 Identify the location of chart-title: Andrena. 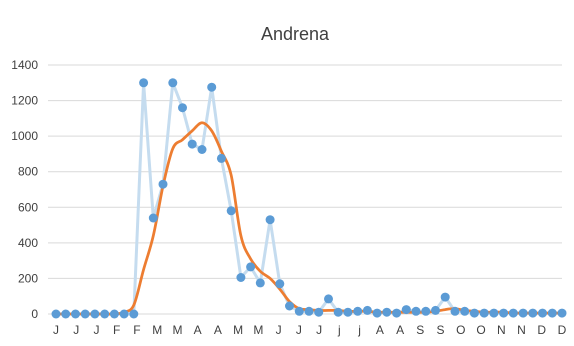
(295, 34).